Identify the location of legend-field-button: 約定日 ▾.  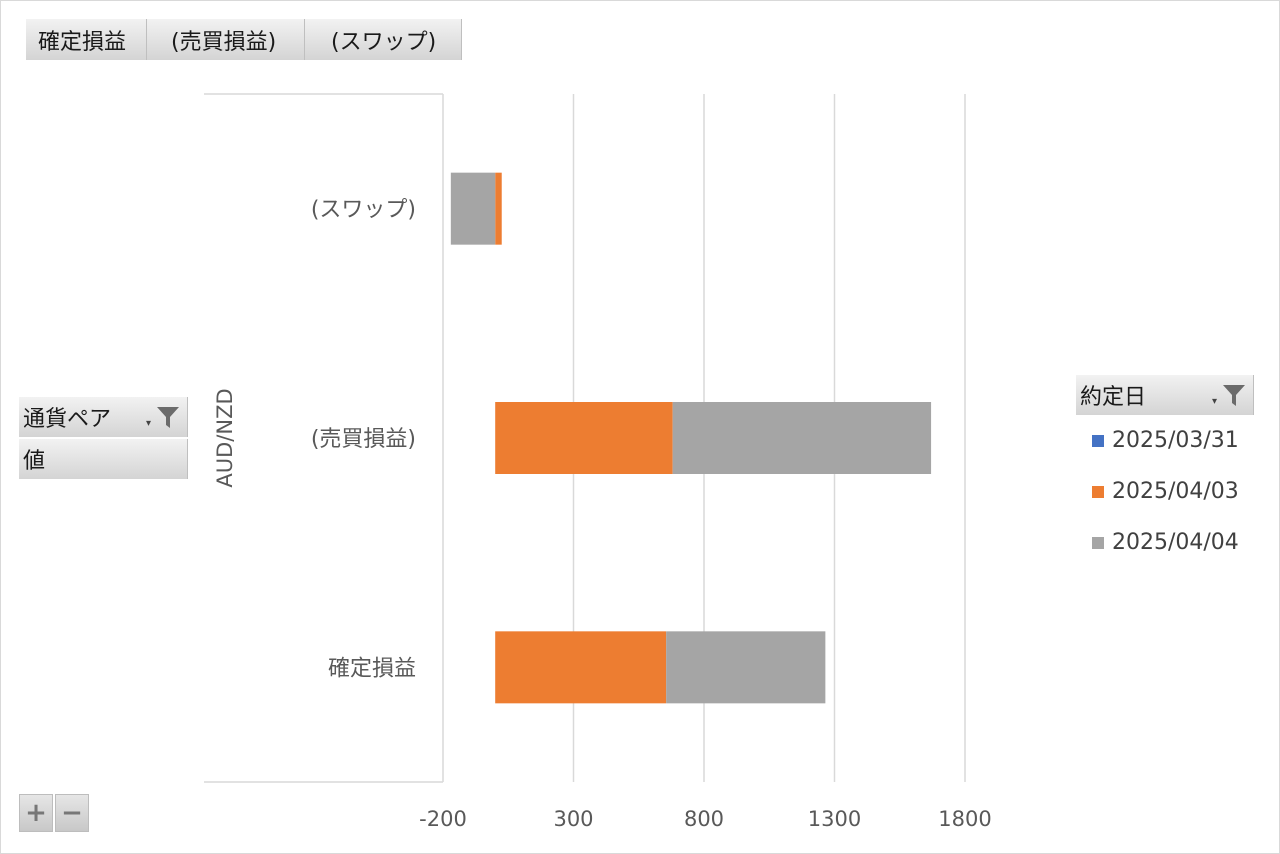
(1165, 395).